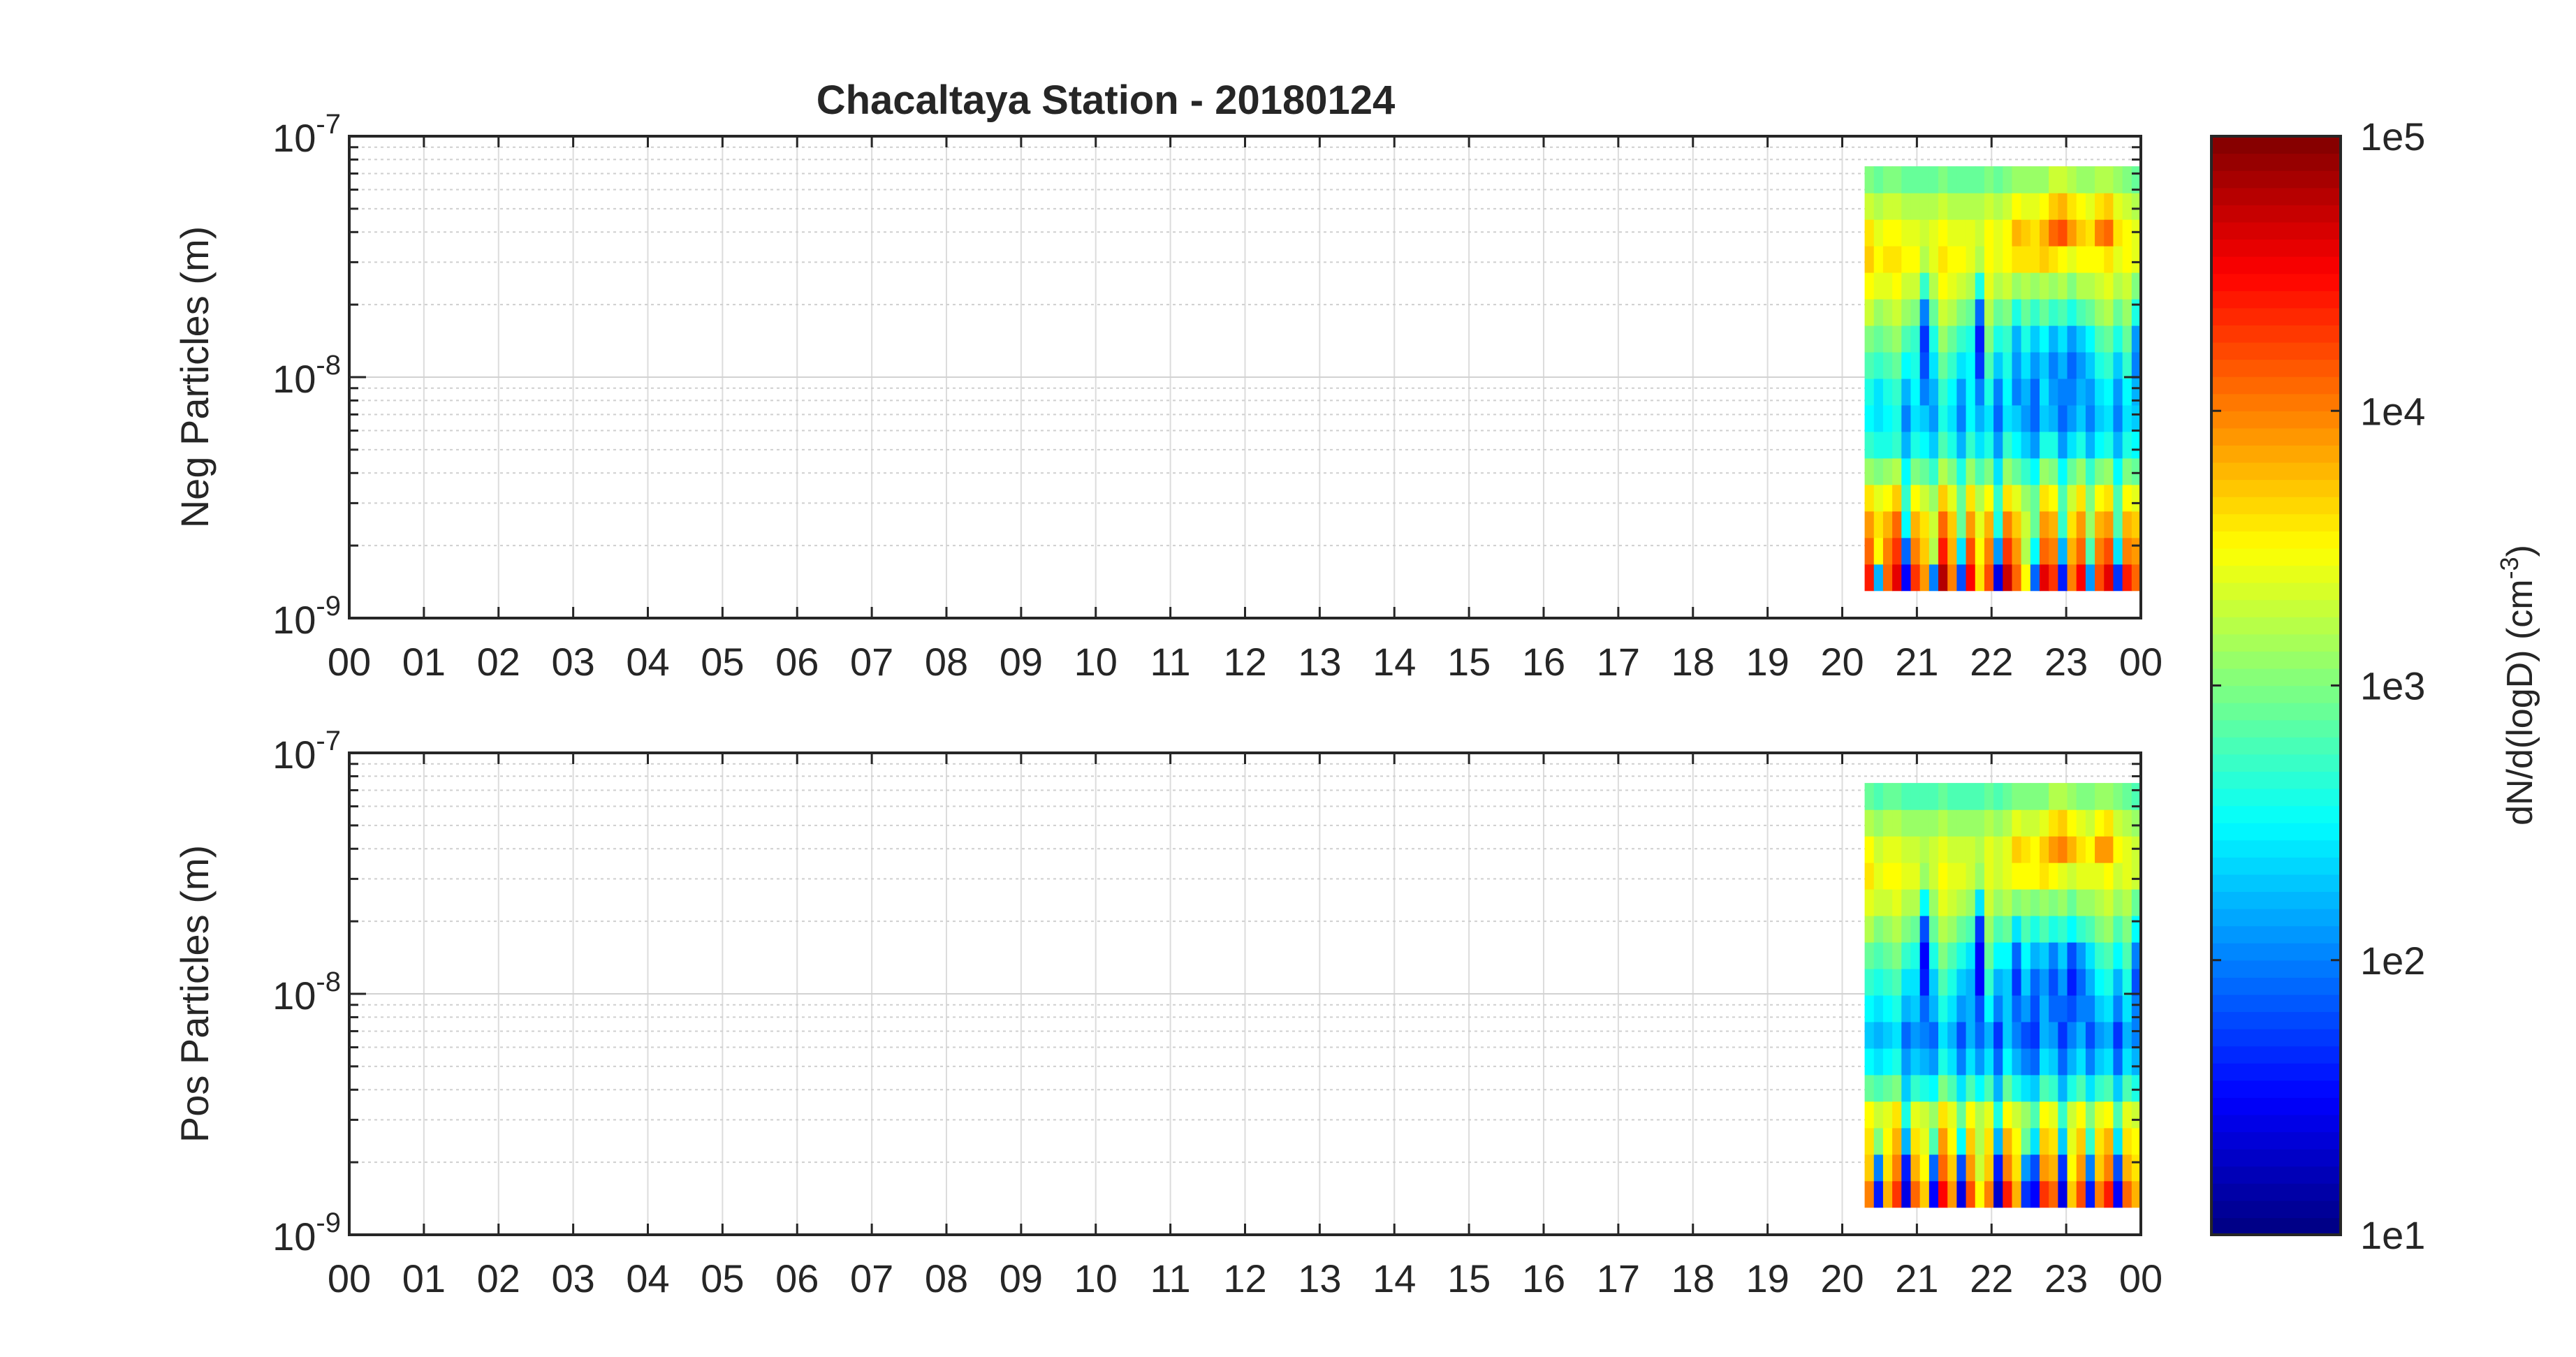 The image size is (2576, 1357). I want to click on y-axis-label-pos: Pos Particles (m), so click(195, 994).